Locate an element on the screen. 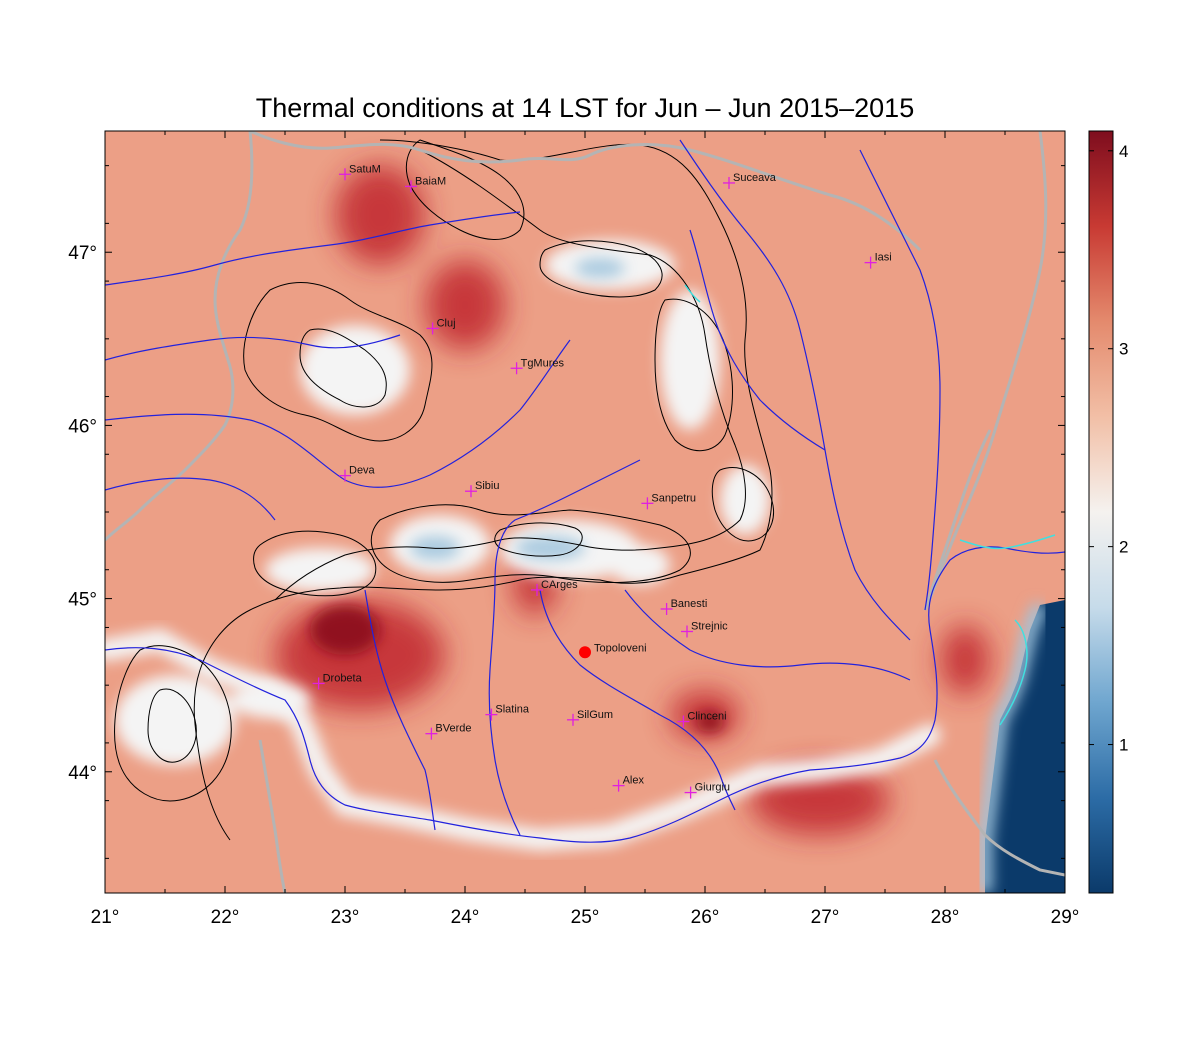  station-slatina: Slatina is located at coordinates (507, 712).